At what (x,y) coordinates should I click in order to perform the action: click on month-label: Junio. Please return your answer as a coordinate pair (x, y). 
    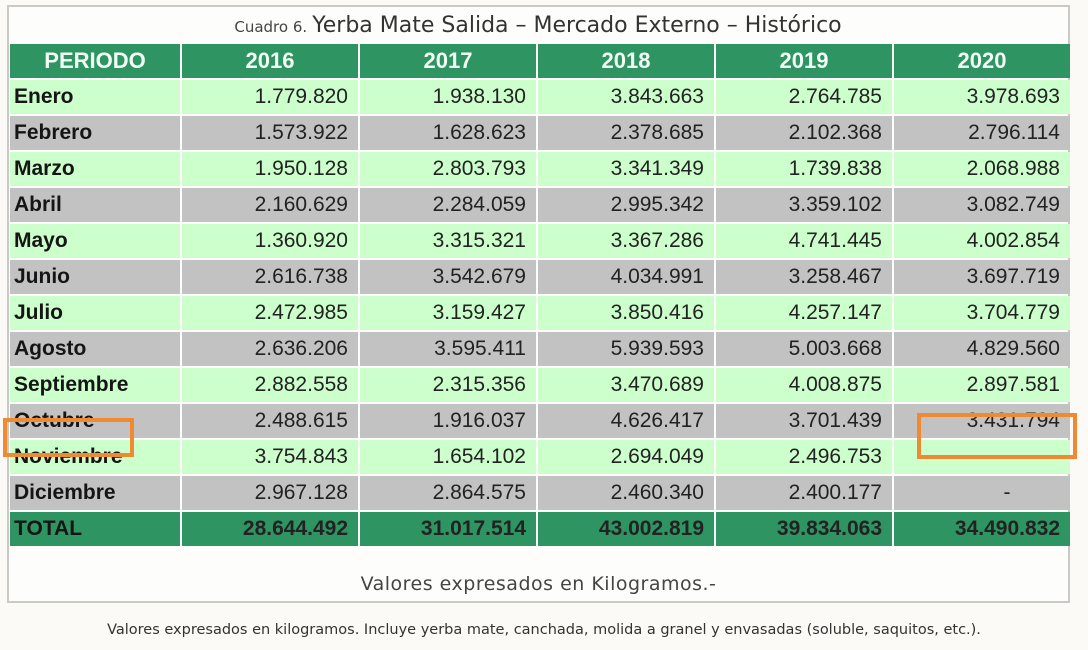
    Looking at the image, I should click on (95, 277).